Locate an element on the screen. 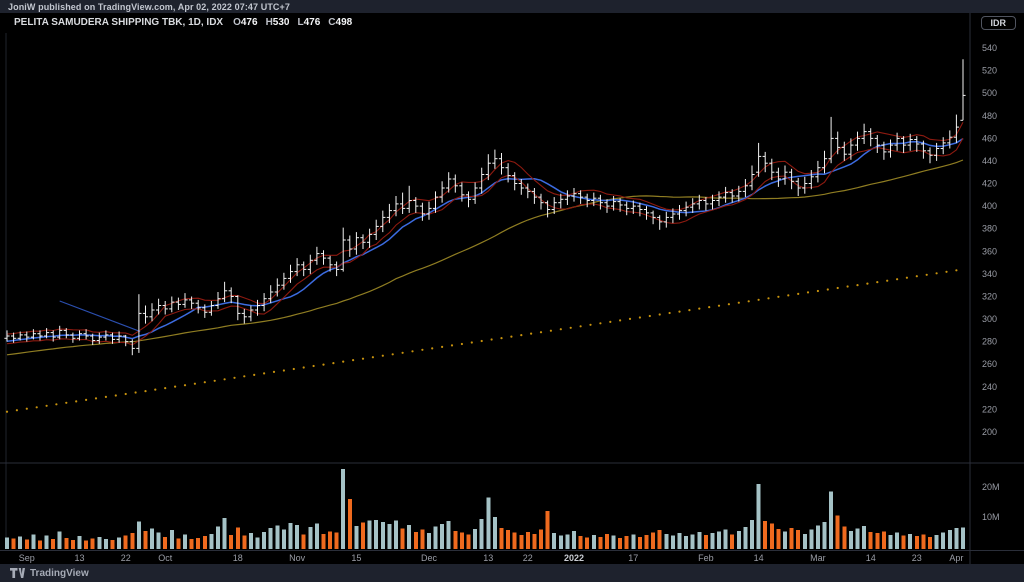 Image resolution: width=1024 pixels, height=582 pixels. svg-text: 400 is located at coordinates (989, 206).